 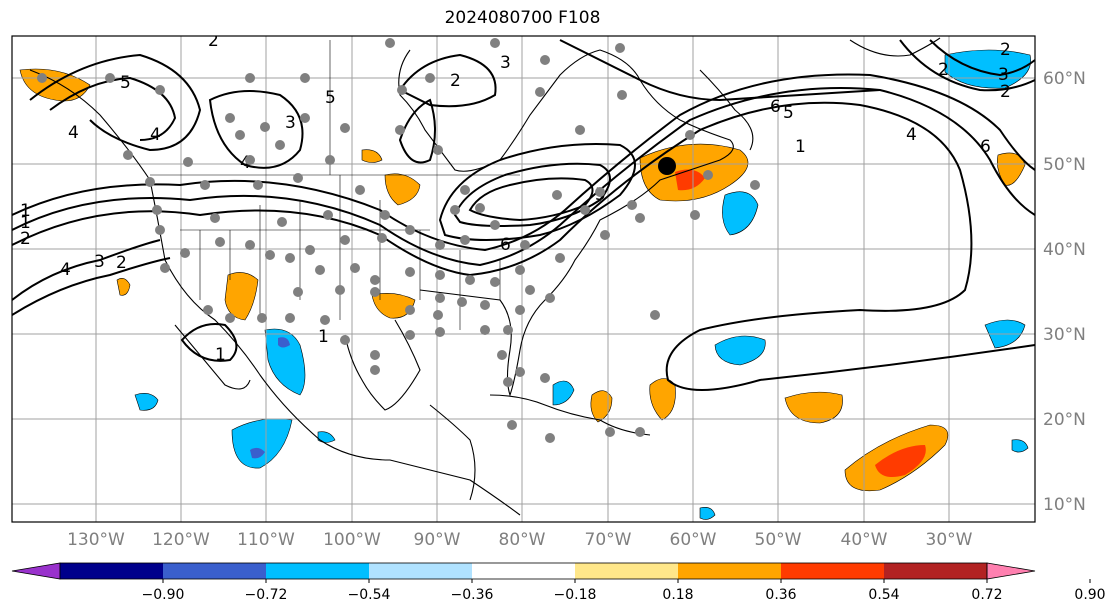 I want to click on colorbar-tick-label: −0.18, so click(x=575, y=595).